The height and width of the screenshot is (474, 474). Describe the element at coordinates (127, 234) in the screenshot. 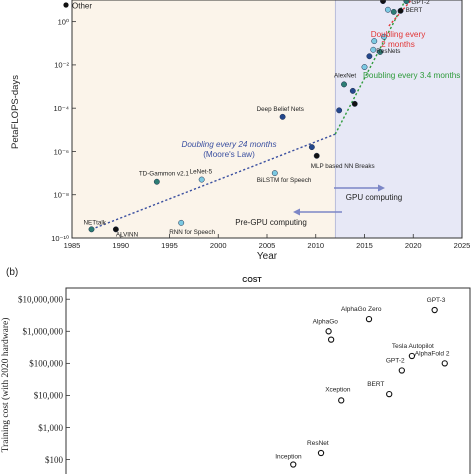

I see `point-label-alvinn: ALVINN` at that location.